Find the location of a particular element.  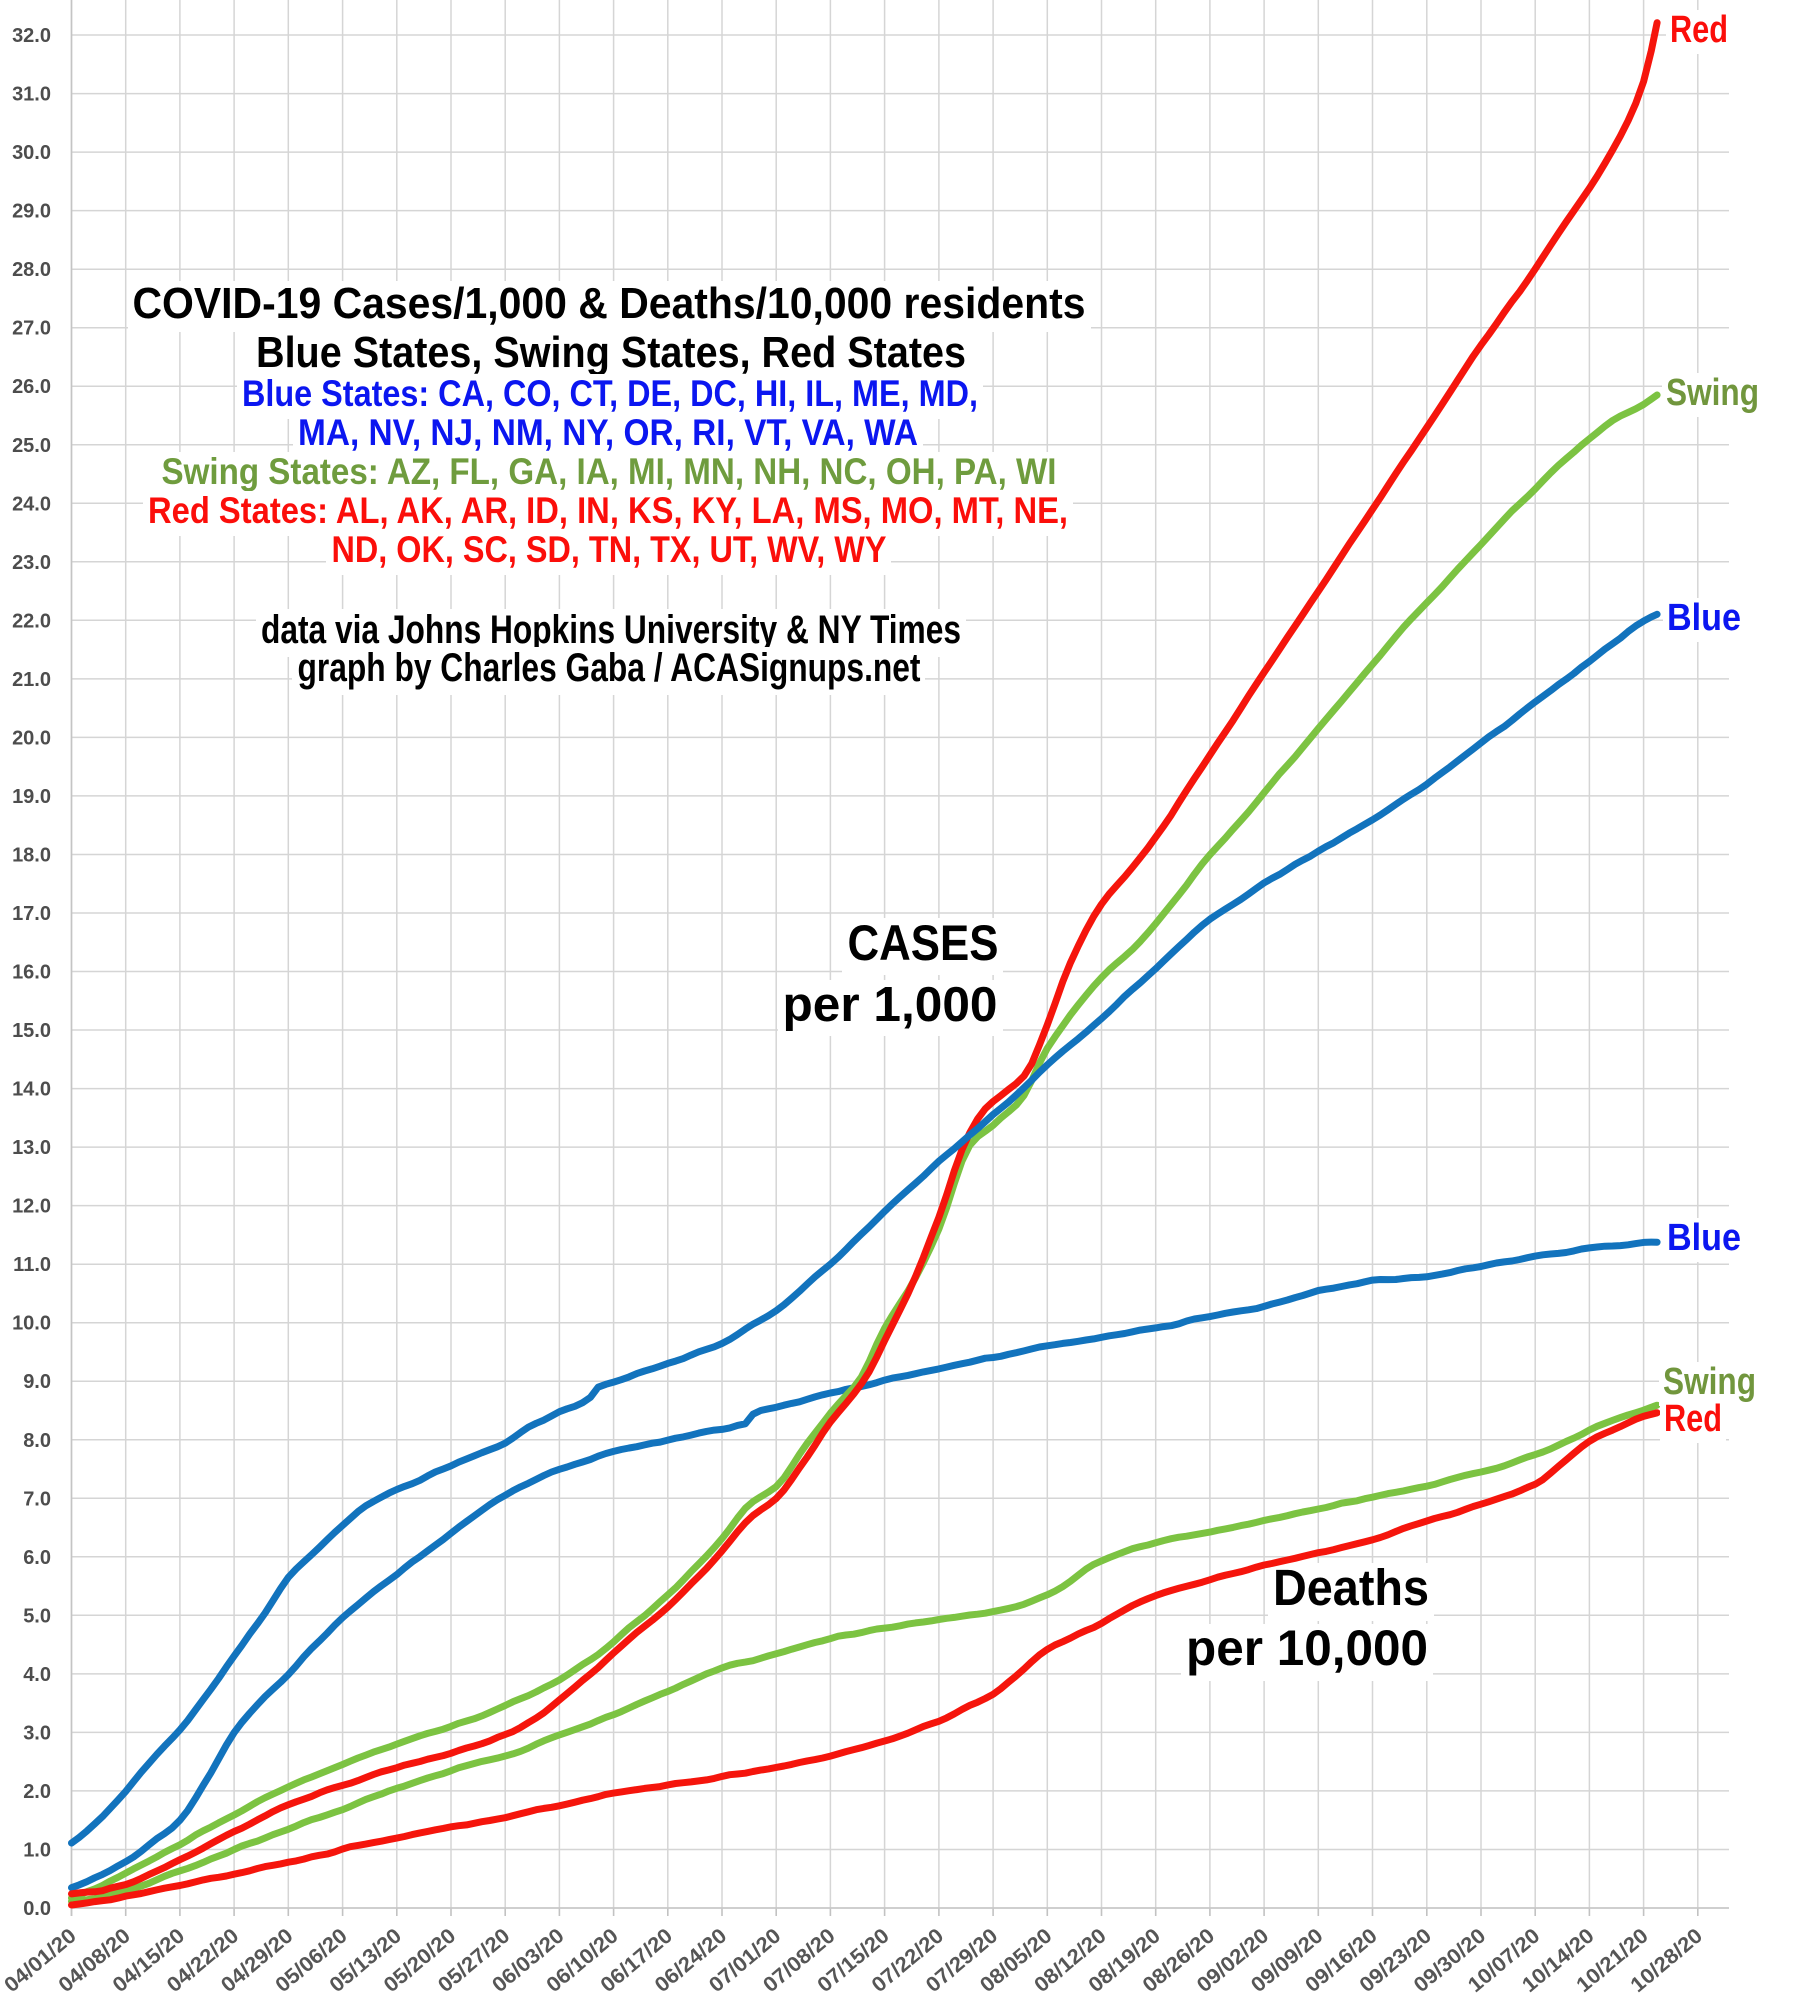

svg-text: 14.0 is located at coordinates (31, 1090).